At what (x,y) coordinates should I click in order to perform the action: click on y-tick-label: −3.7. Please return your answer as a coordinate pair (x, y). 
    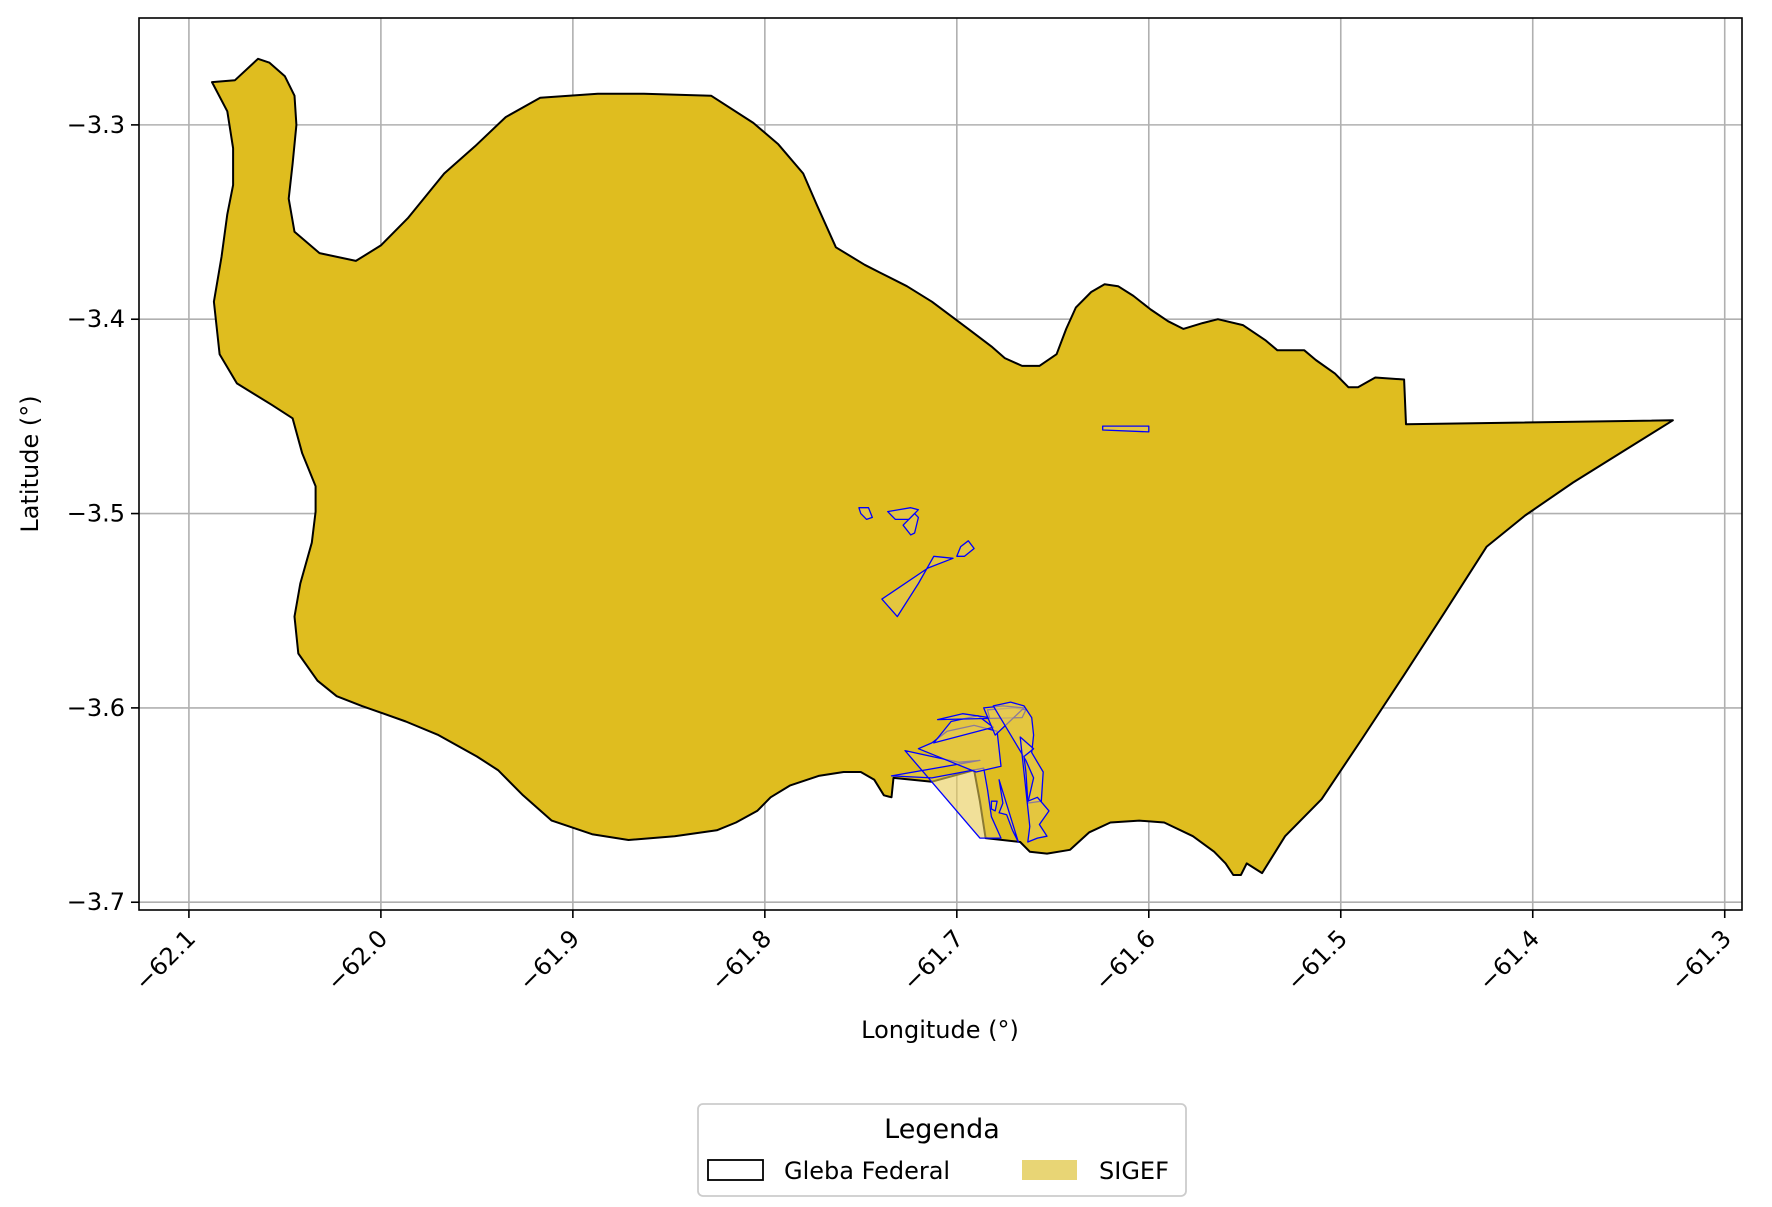
    Looking at the image, I should click on (96, 902).